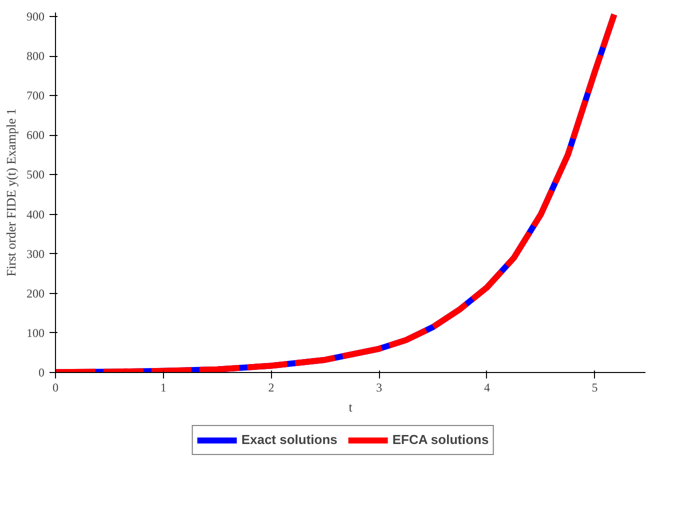 The width and height of the screenshot is (685, 513). What do you see at coordinates (379, 387) in the screenshot?
I see `x-tick-label: 3` at bounding box center [379, 387].